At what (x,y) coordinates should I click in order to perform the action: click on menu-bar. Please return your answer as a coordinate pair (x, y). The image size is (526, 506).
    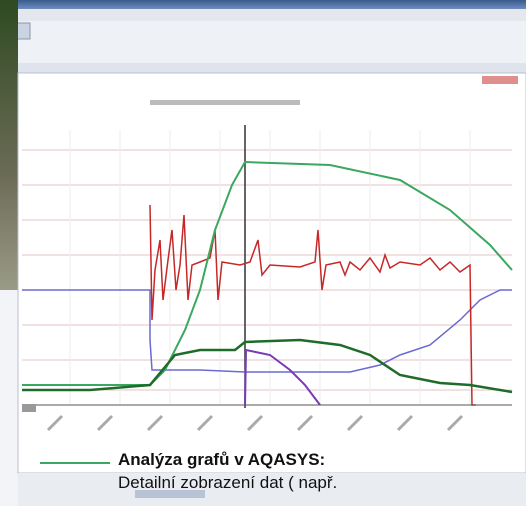
    Looking at the image, I should click on (263, 15).